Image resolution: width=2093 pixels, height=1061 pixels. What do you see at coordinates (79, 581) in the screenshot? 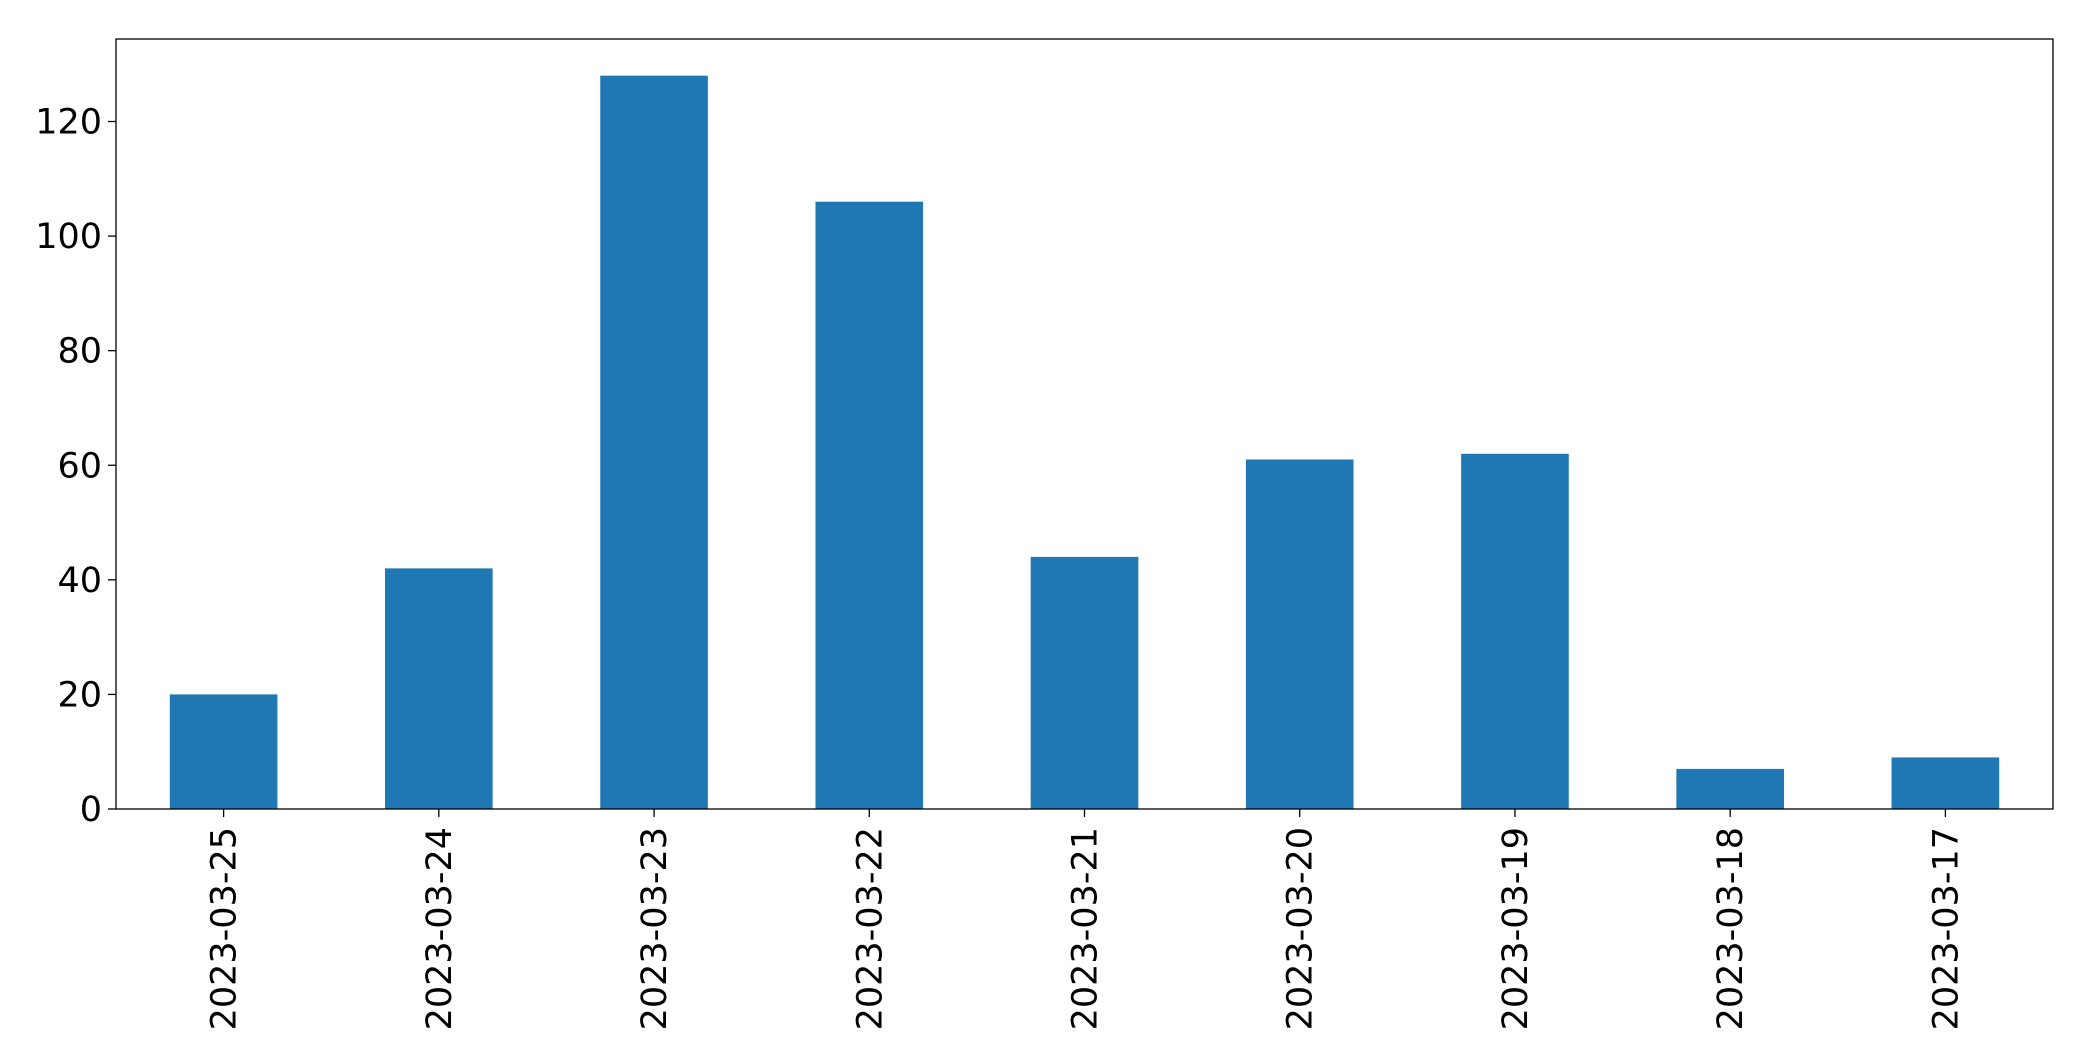
I see `y-tick-label: 40` at bounding box center [79, 581].